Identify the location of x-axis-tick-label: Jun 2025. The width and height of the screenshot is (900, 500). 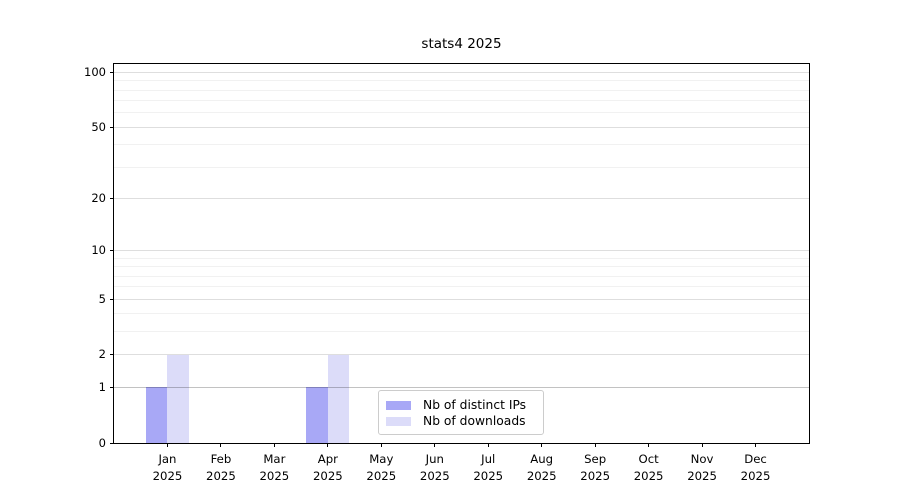
(434, 467).